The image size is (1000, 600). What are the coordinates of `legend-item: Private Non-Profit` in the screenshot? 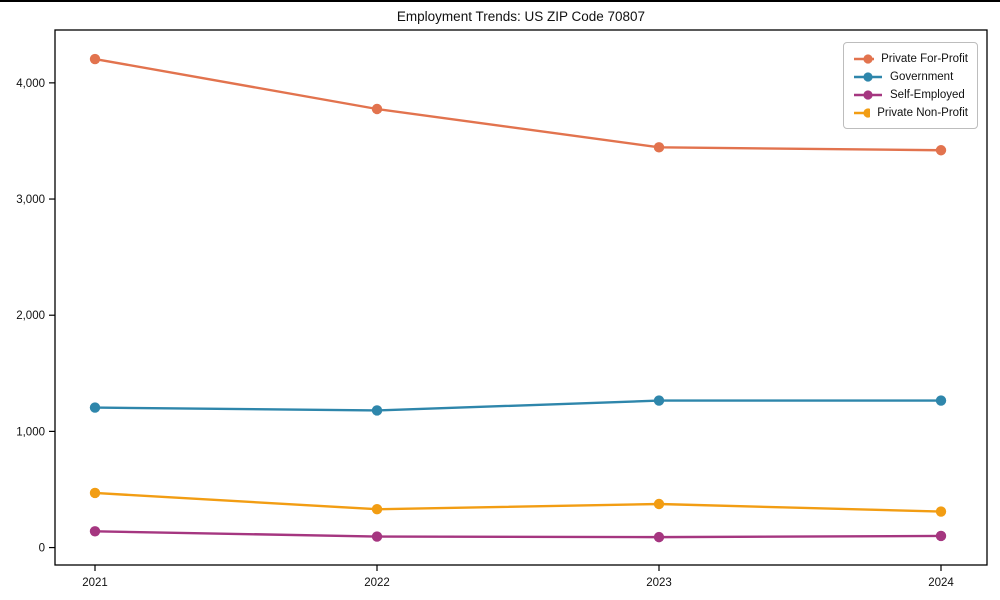 It's located at (910, 113).